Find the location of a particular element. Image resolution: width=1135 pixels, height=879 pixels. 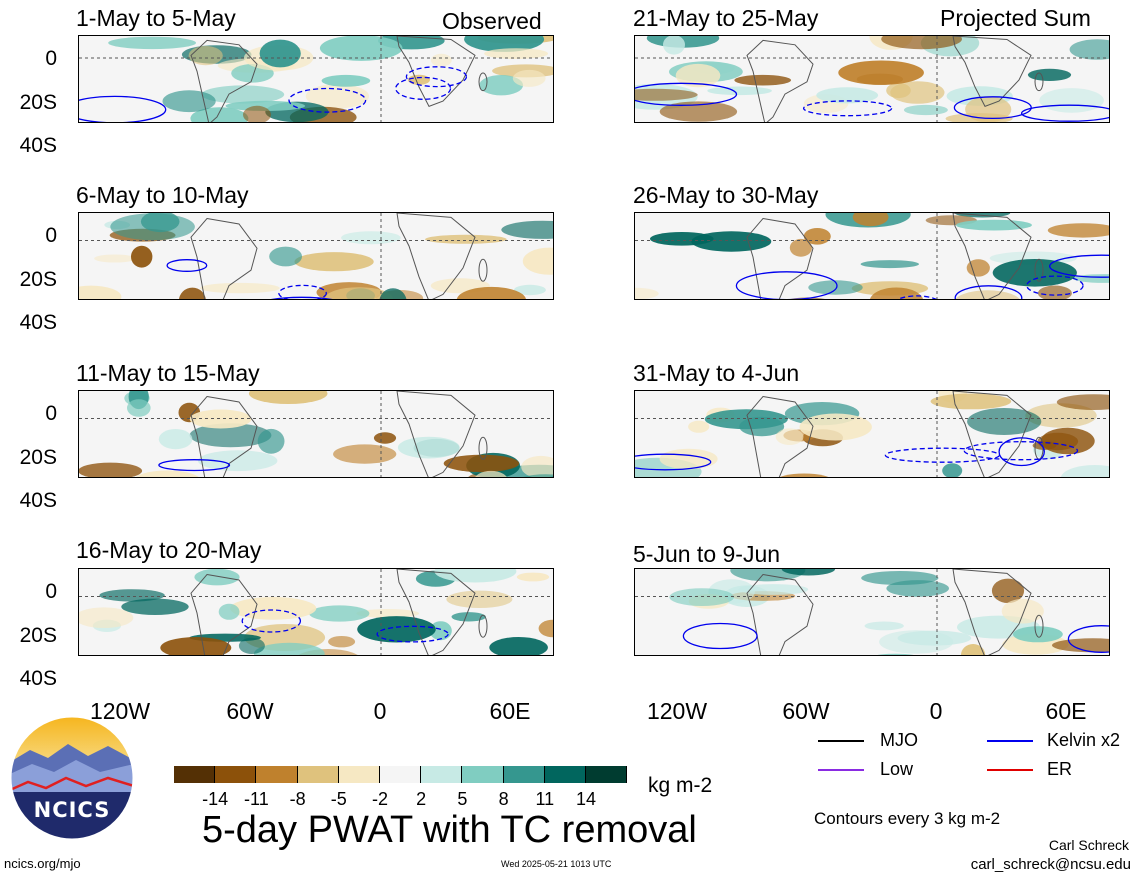

colorbar-tick-label: 2 is located at coordinates (421, 799).